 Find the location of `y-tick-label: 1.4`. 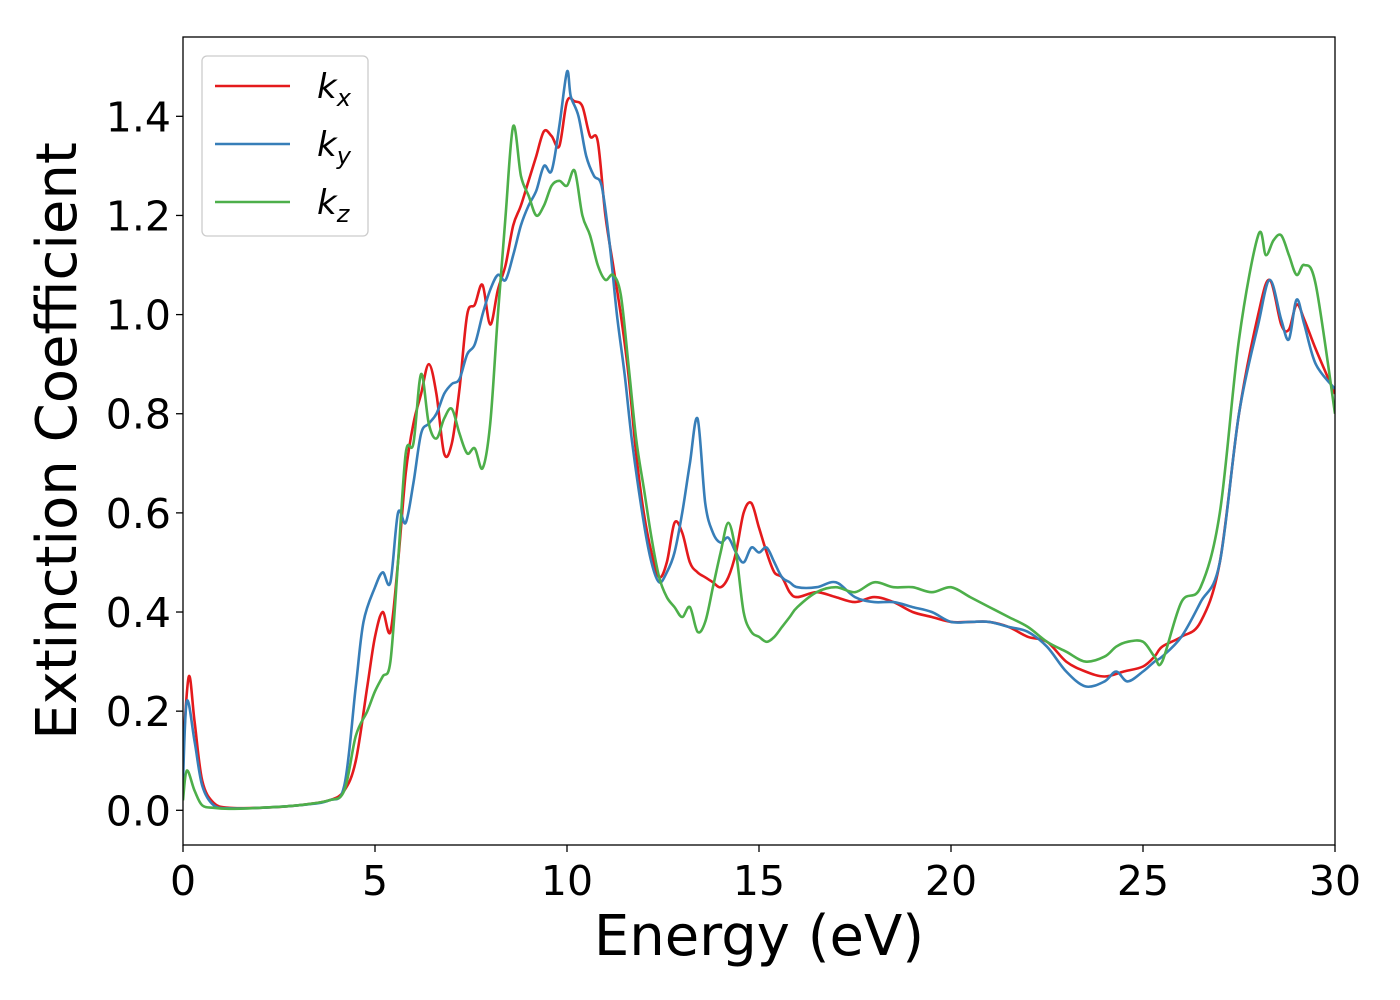

y-tick-label: 1.4 is located at coordinates (138, 117).